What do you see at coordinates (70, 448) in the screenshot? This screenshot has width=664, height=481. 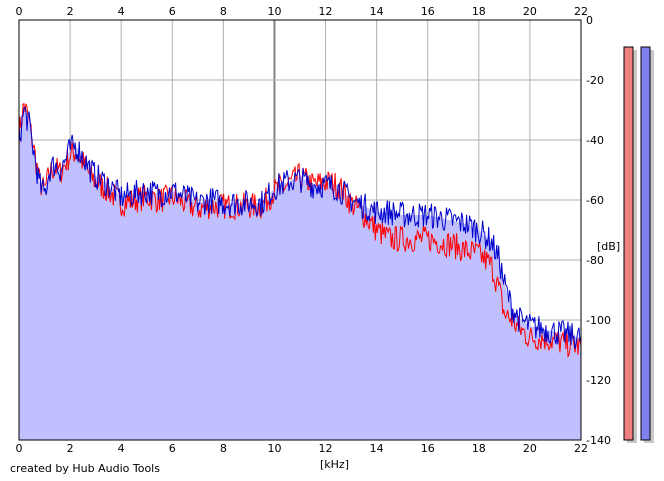 I see `x-tick-label-bottom: 2` at bounding box center [70, 448].